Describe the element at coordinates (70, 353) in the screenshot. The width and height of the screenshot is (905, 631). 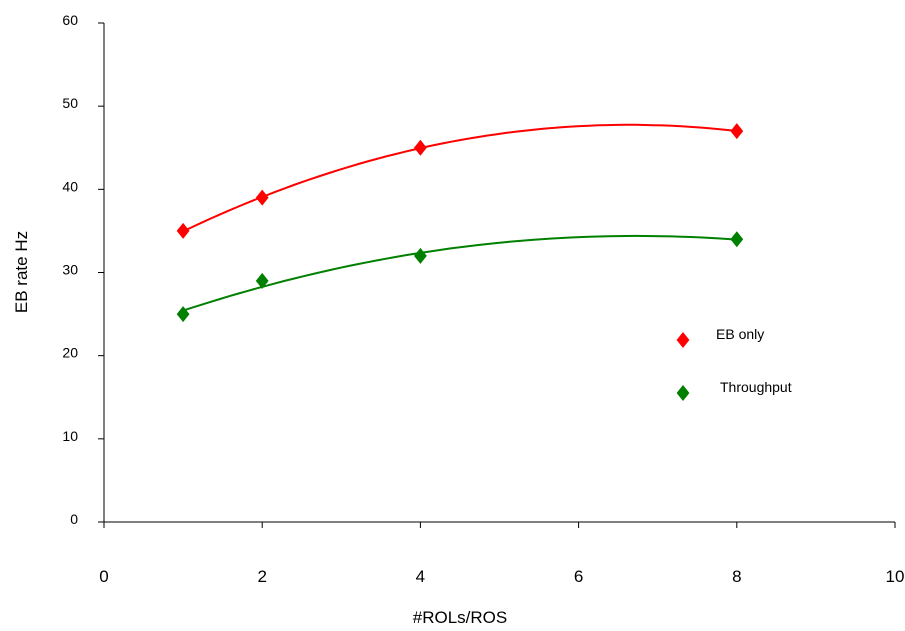
I see `y-tick-label: 20` at that location.